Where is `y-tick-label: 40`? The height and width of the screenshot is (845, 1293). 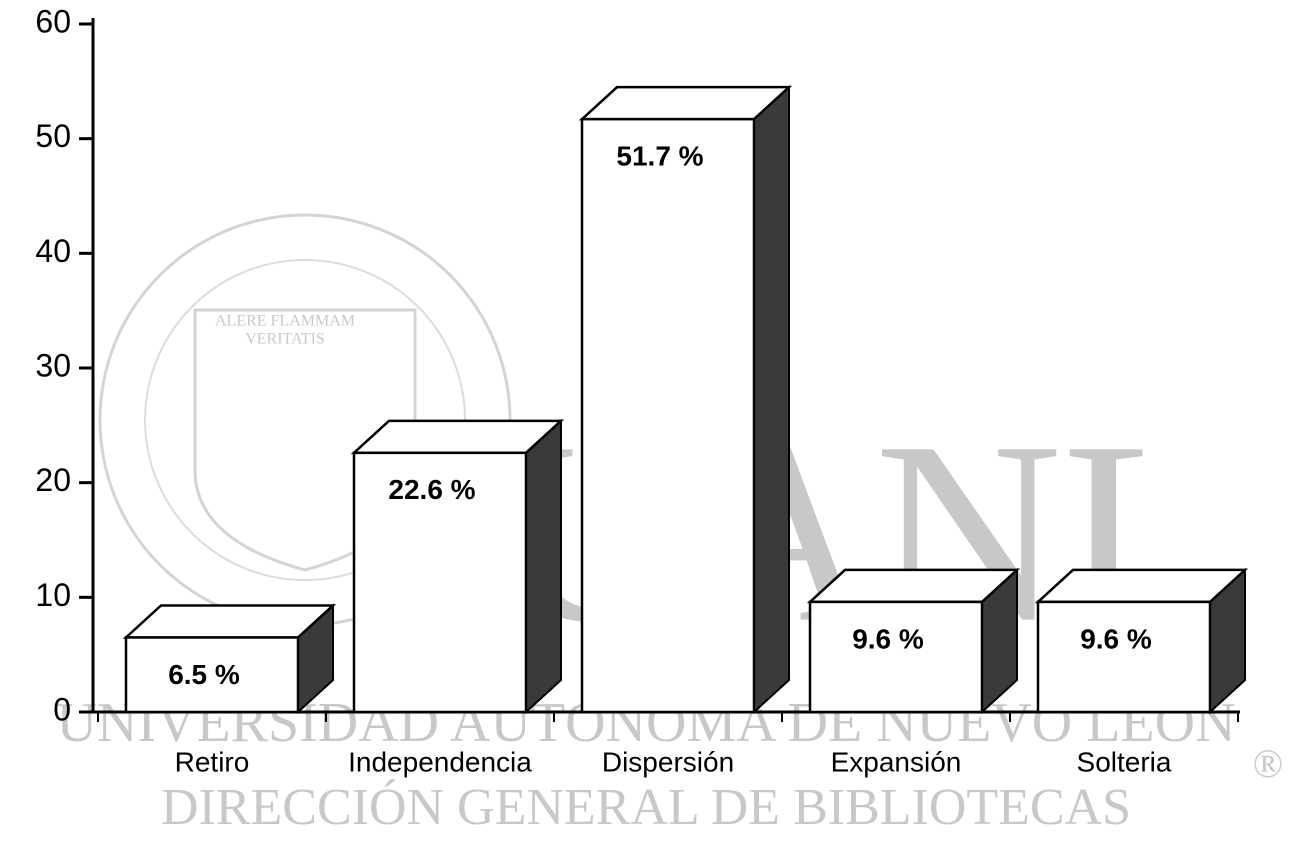 y-tick-label: 40 is located at coordinates (53, 251).